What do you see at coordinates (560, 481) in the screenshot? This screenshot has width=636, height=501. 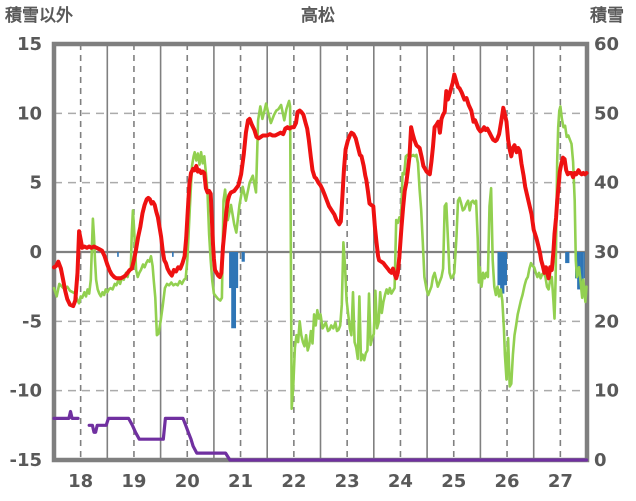 I see `x-tick-label: 27` at bounding box center [560, 481].